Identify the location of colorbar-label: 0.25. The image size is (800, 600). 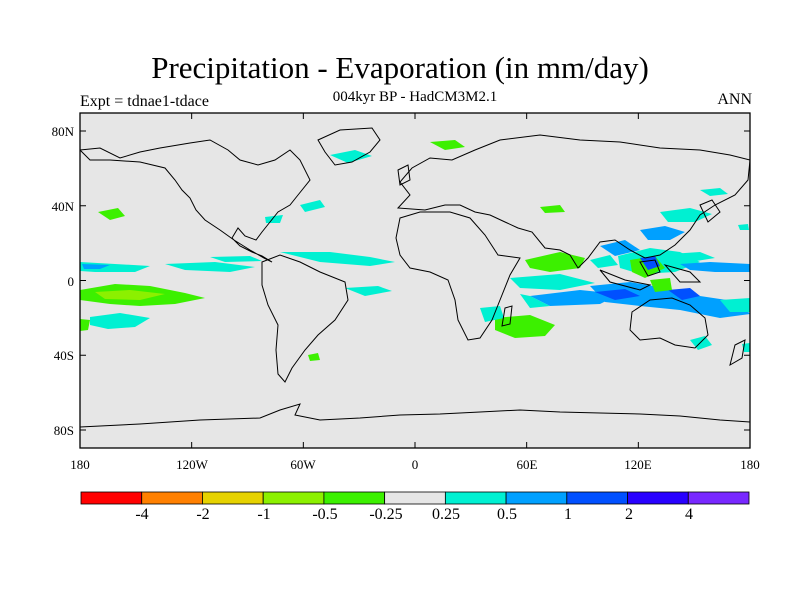
(446, 514).